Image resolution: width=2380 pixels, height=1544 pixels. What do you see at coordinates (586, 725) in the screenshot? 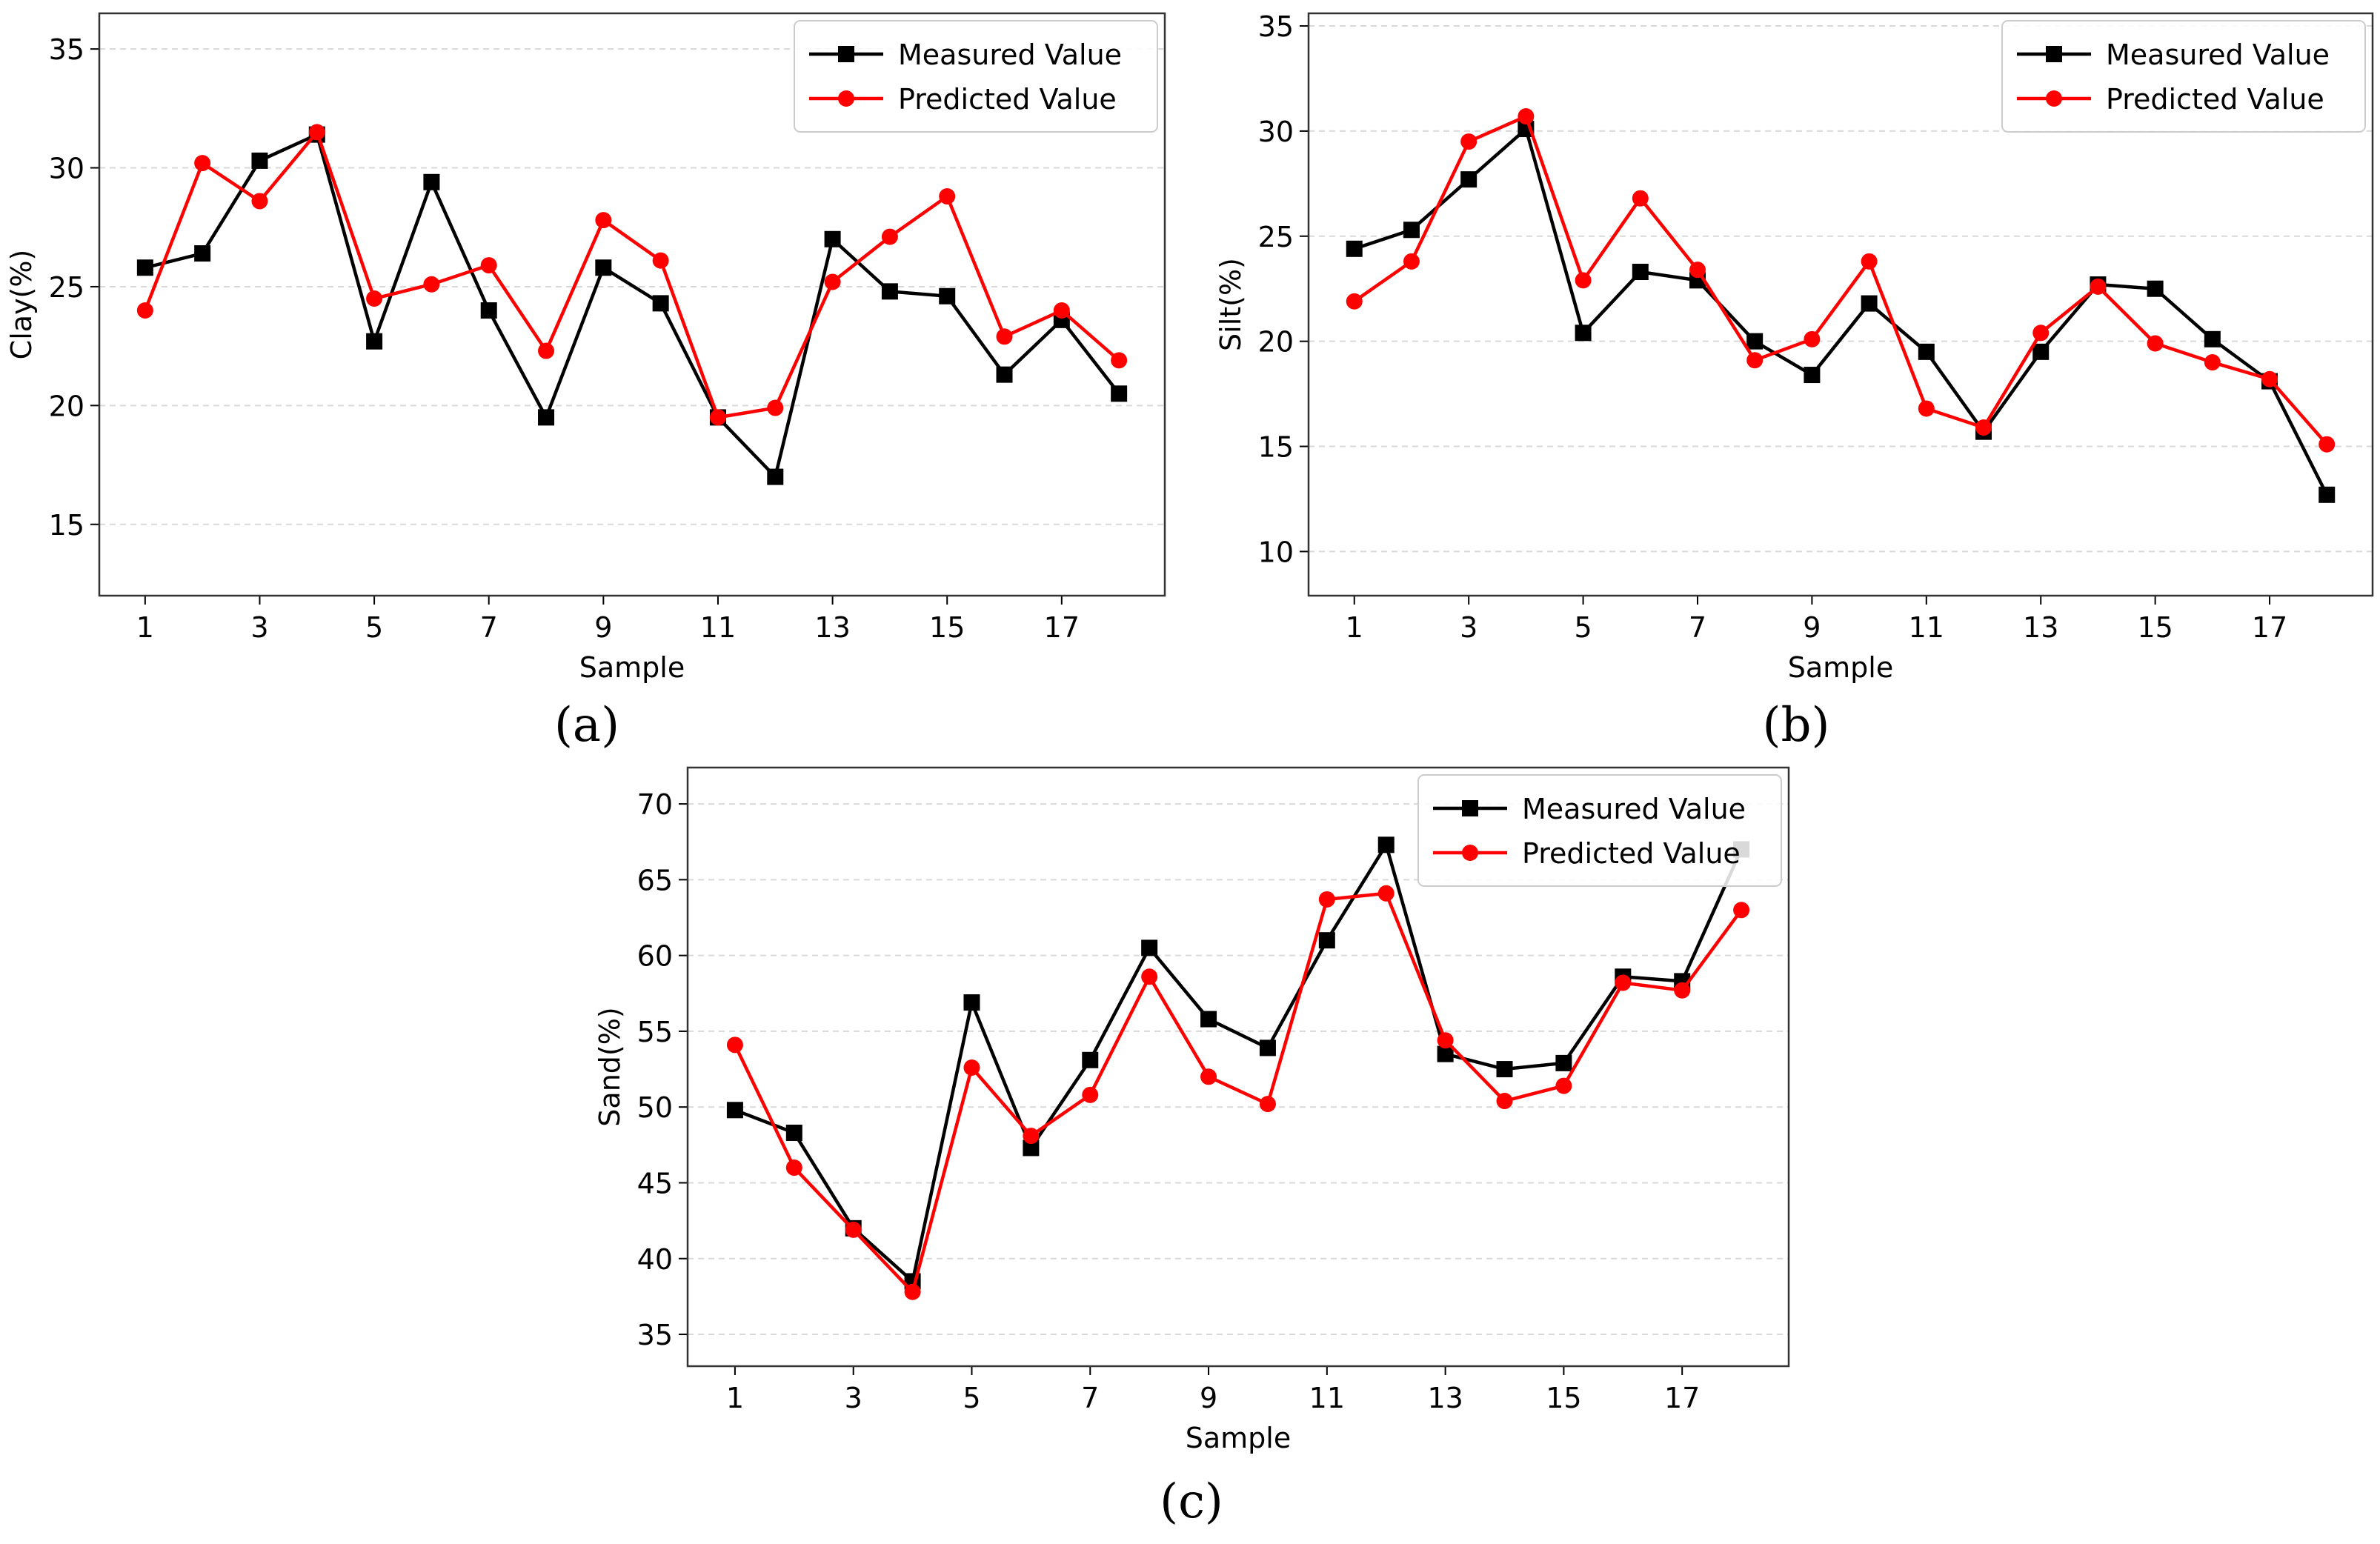
I see `panel-label-a: (a)` at bounding box center [586, 725].